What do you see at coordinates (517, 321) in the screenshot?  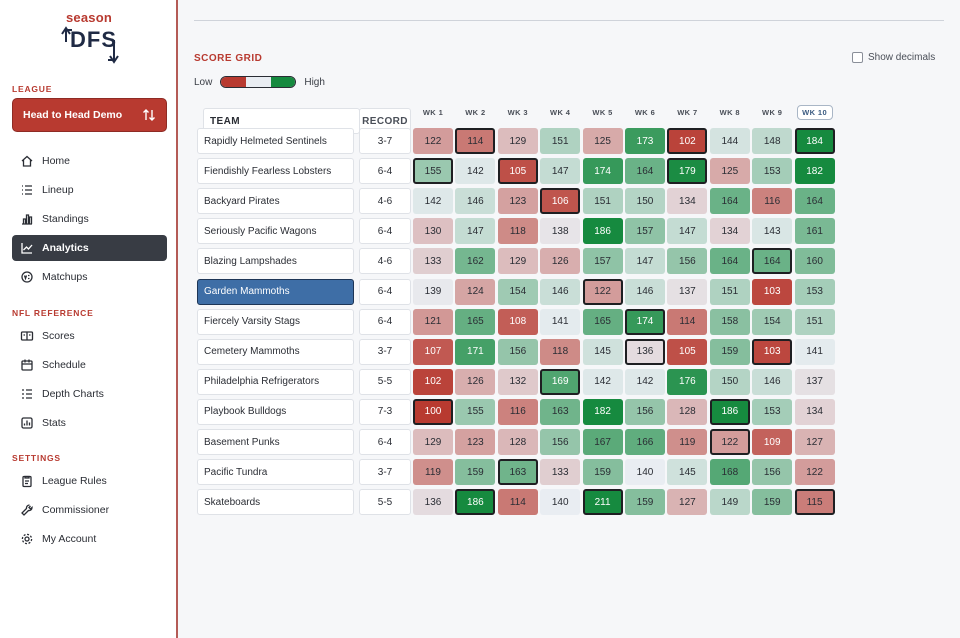 I see `score-cell: 108` at bounding box center [517, 321].